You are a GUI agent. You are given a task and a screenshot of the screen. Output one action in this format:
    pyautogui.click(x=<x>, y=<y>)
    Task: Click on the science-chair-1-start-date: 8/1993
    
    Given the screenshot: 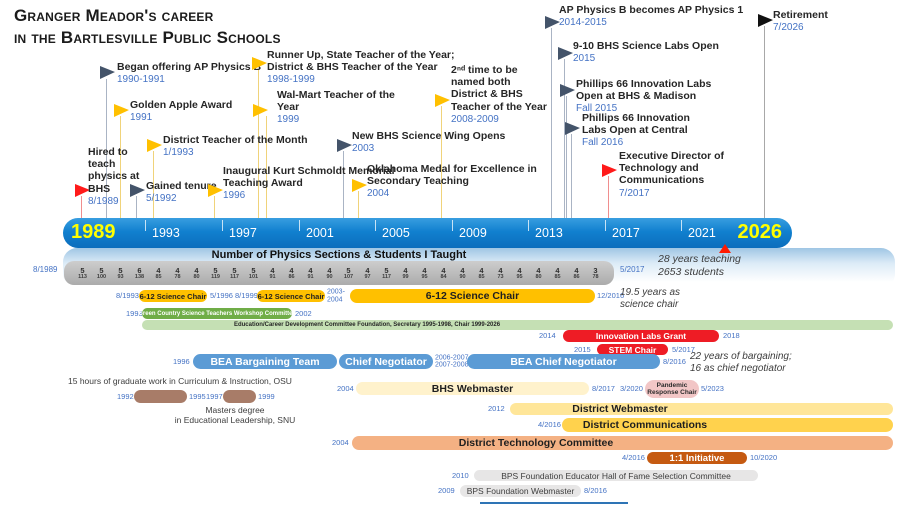 What is the action you would take?
    pyautogui.click(x=127, y=295)
    